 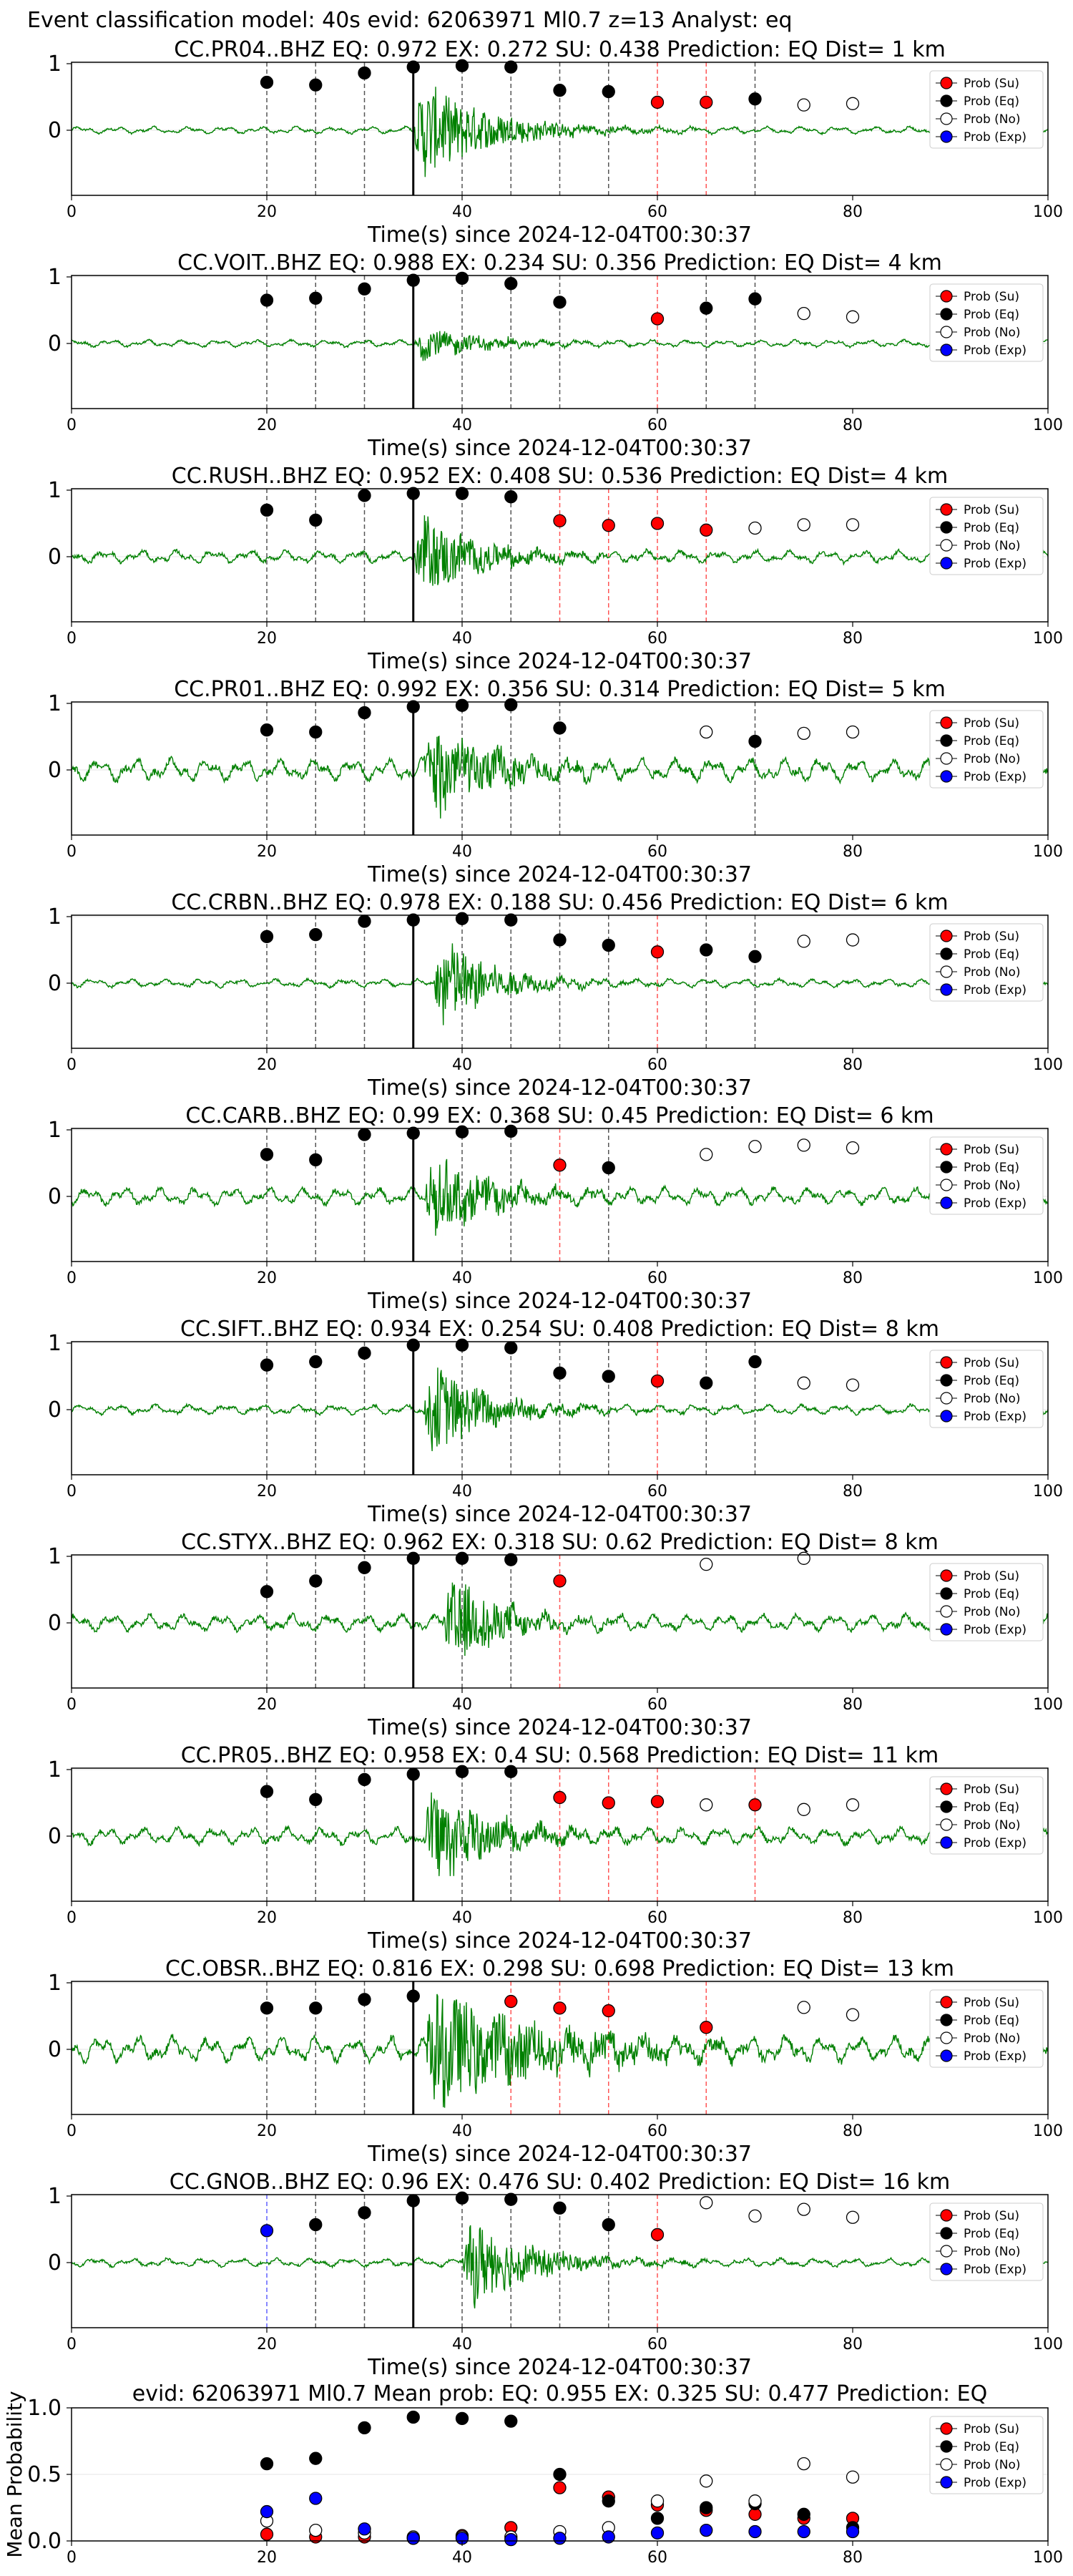 What do you see at coordinates (996, 350) in the screenshot?
I see `legend-label-exp: Prob (Exp)` at bounding box center [996, 350].